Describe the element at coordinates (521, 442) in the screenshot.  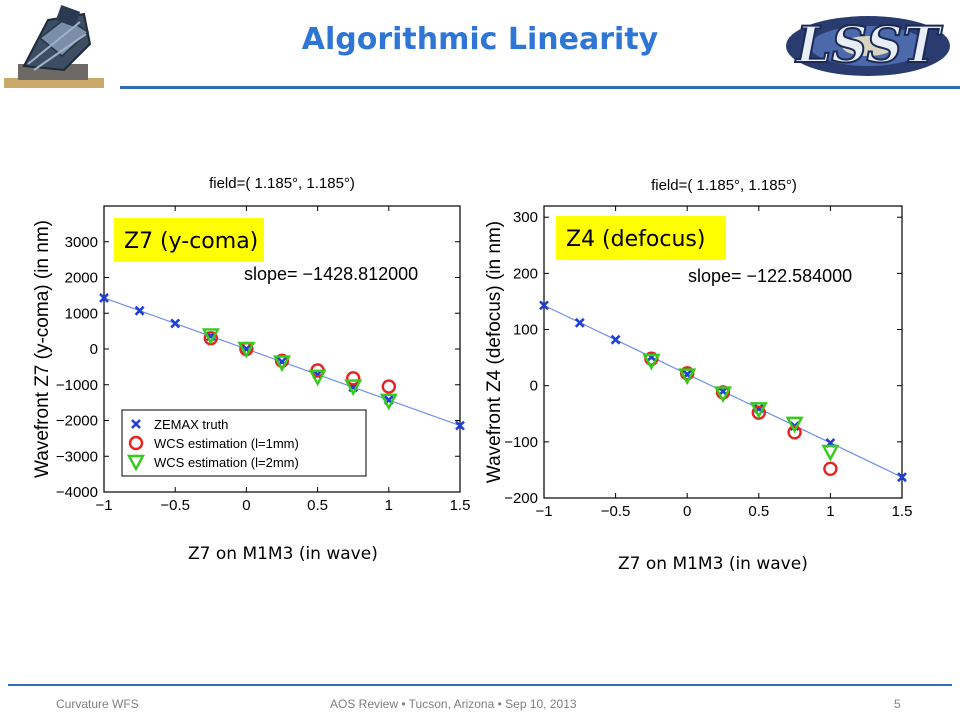
I see `y-tick-label: −100` at that location.